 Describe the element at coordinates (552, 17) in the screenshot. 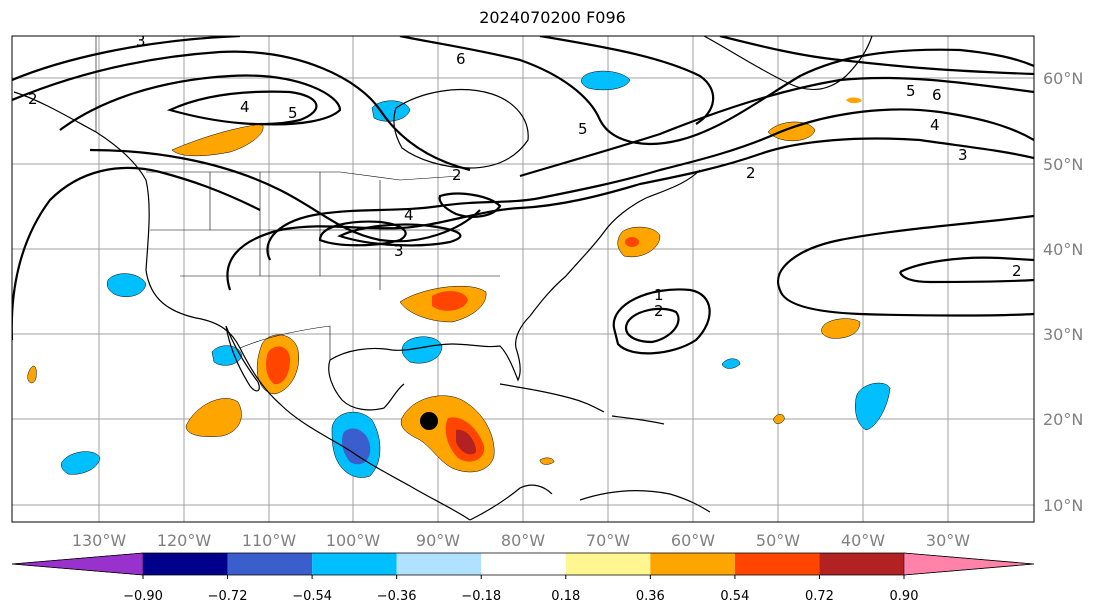

I see `map-title: 2024070200 F096` at that location.